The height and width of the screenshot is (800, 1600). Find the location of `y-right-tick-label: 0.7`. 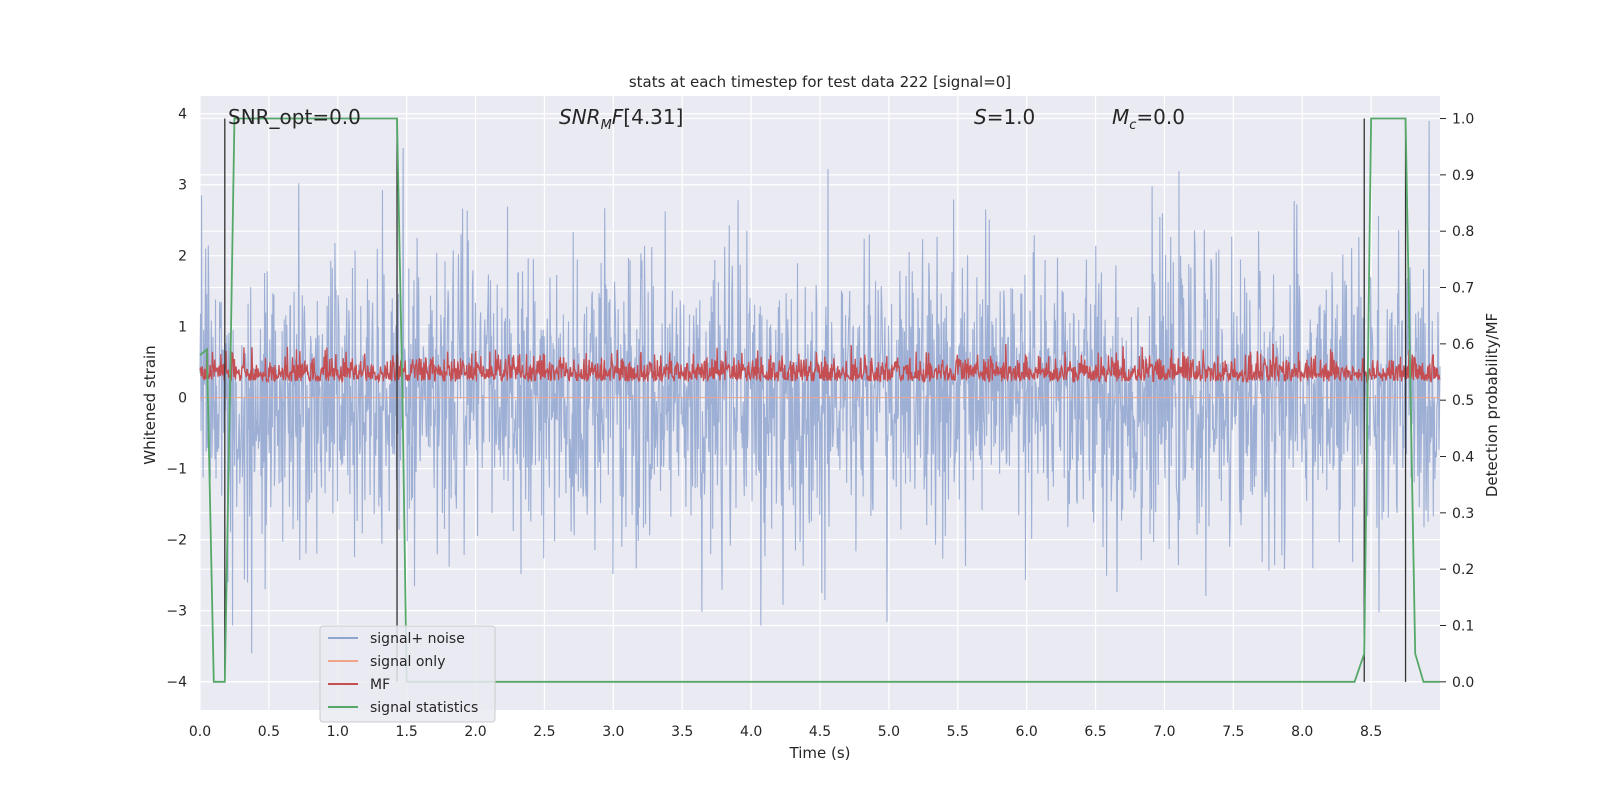

y-right-tick-label: 0.7 is located at coordinates (1463, 289).